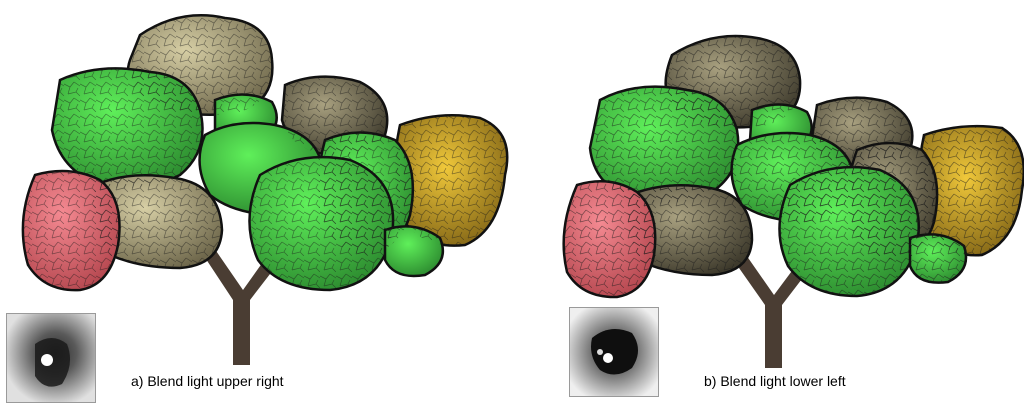 The height and width of the screenshot is (403, 1024). Describe the element at coordinates (207, 381) in the screenshot. I see `caption-a: a) Blend light upper right` at that location.